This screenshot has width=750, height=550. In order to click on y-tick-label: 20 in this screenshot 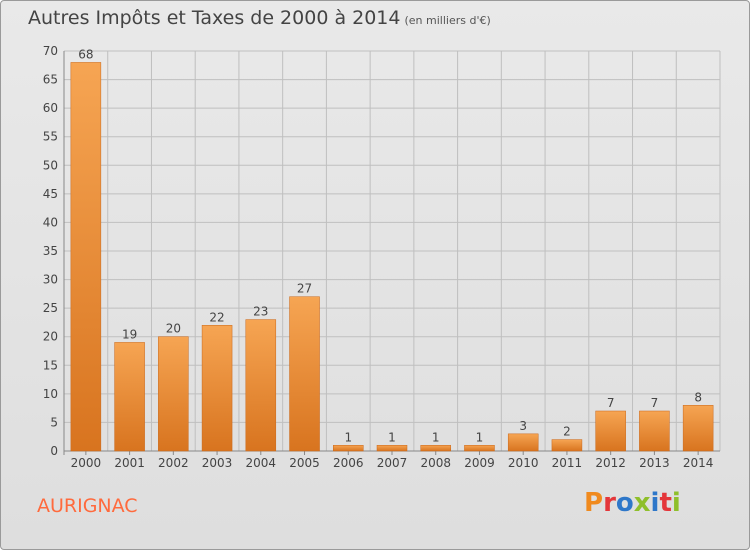, I will do `click(50, 337)`.